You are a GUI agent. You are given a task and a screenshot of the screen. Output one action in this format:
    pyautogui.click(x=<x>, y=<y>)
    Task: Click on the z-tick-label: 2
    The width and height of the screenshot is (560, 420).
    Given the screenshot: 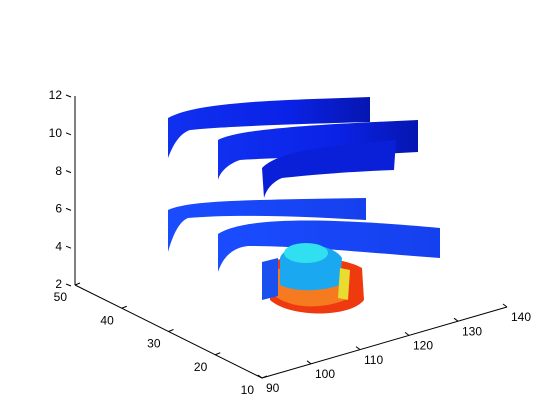 What is the action you would take?
    pyautogui.click(x=58, y=284)
    